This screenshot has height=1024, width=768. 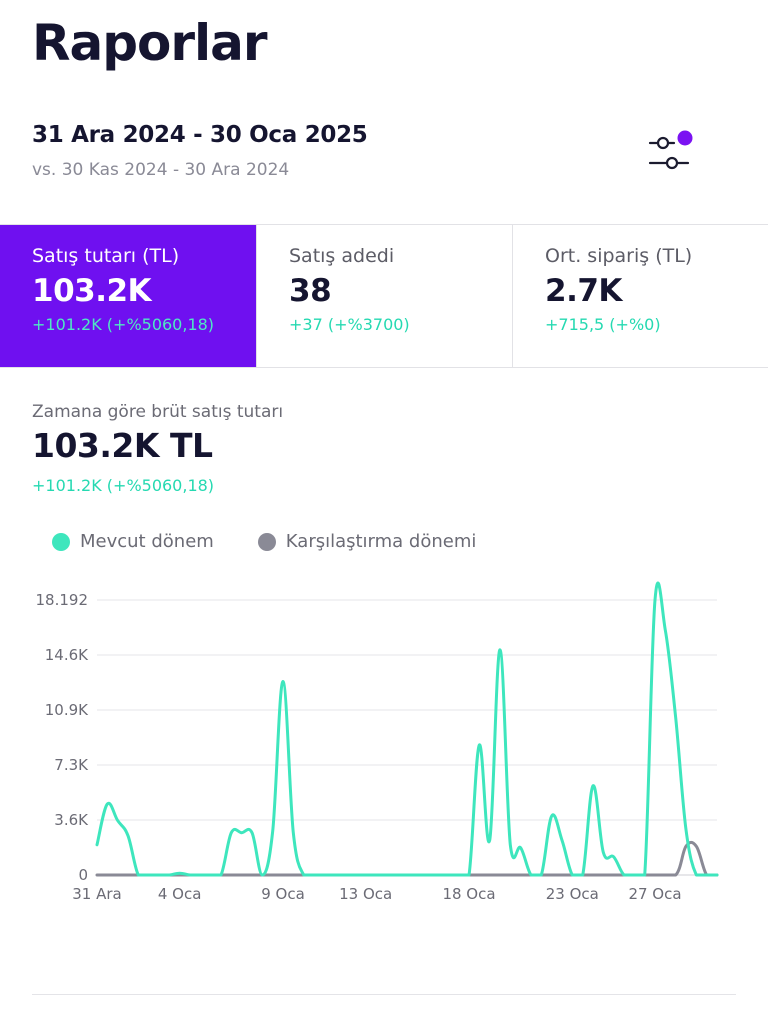 I want to click on legend-label-comparison: Karşılaştırma dönemi, so click(x=381, y=541).